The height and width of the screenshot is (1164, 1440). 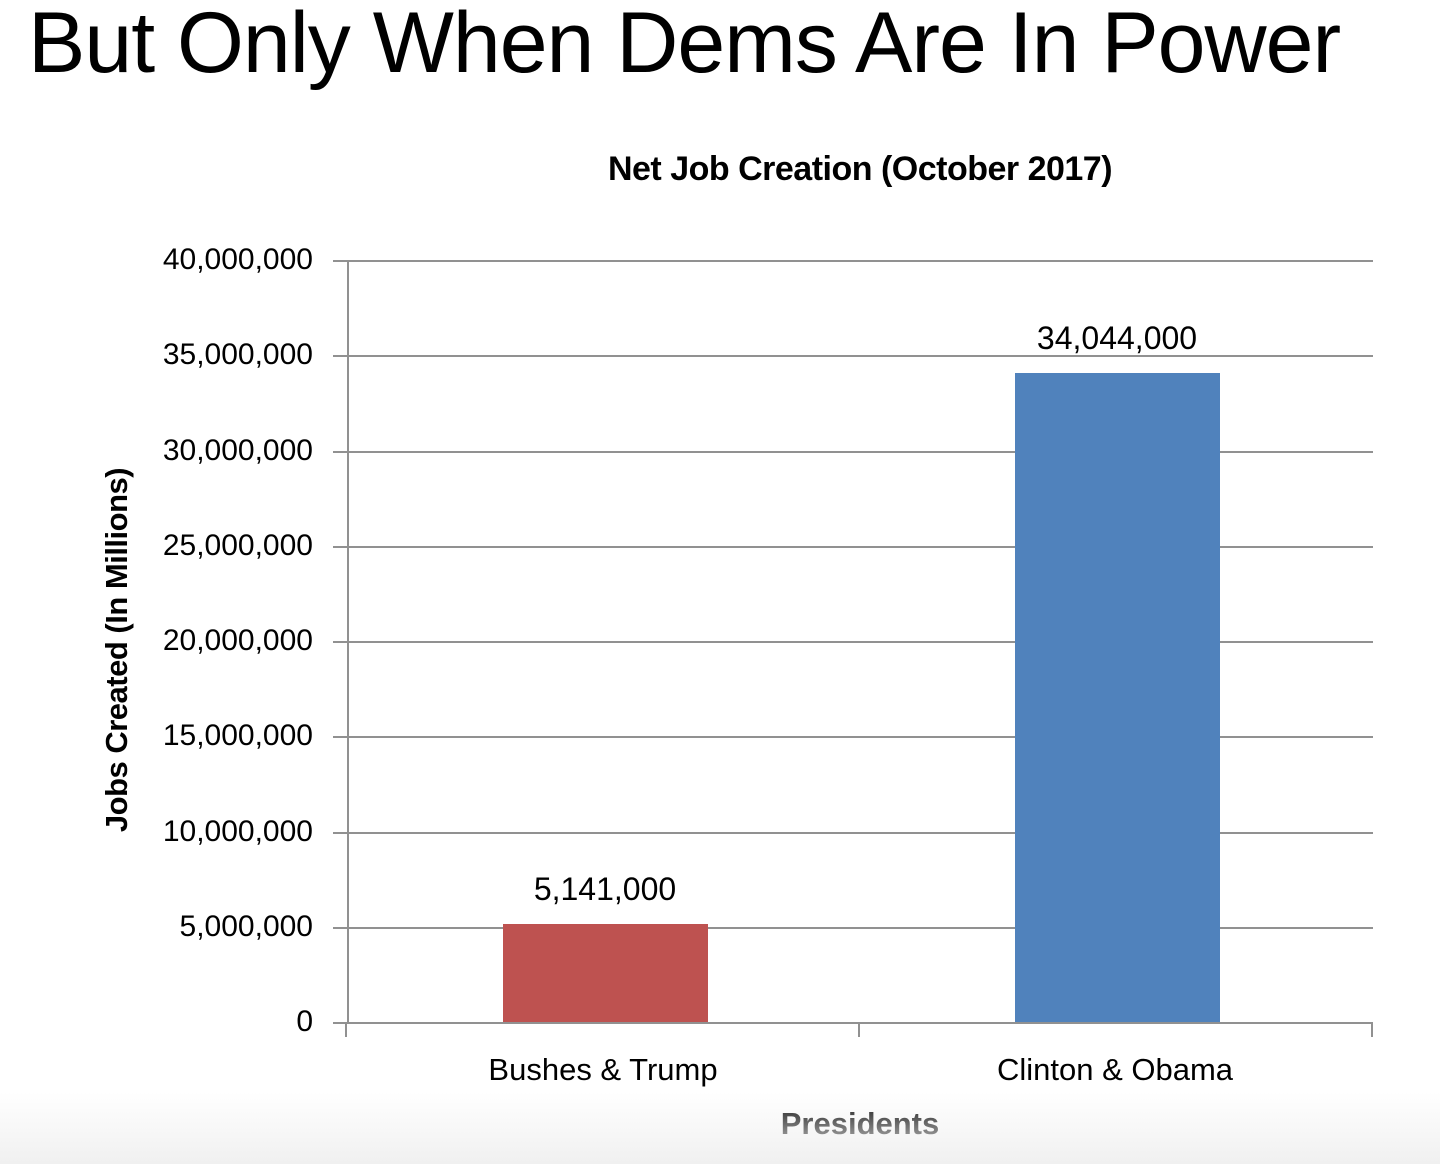 What do you see at coordinates (237, 450) in the screenshot?
I see `y-tick-label: 30,000,000` at bounding box center [237, 450].